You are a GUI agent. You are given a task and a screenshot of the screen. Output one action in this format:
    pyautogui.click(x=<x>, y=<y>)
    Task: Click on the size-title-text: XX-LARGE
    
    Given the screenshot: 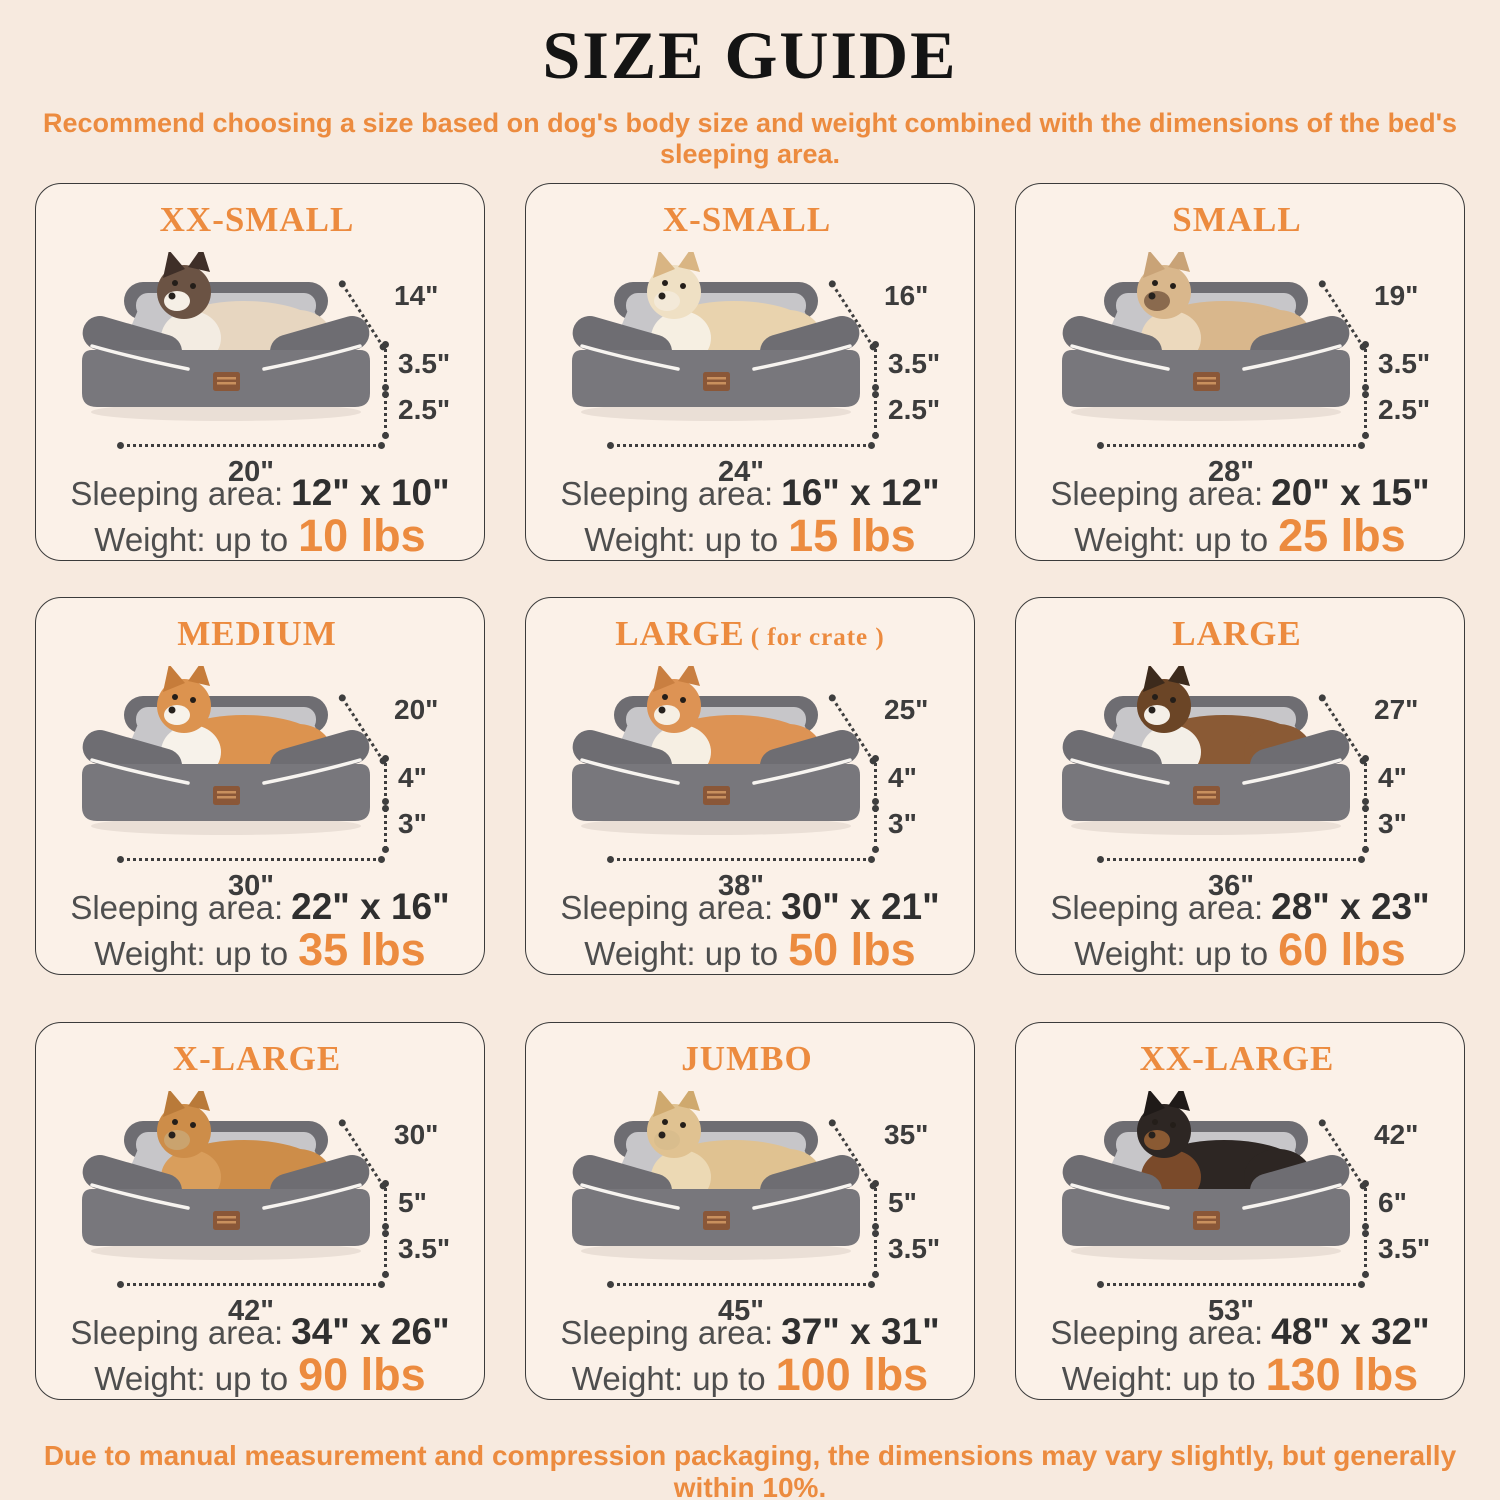 What is the action you would take?
    pyautogui.click(x=1237, y=1058)
    